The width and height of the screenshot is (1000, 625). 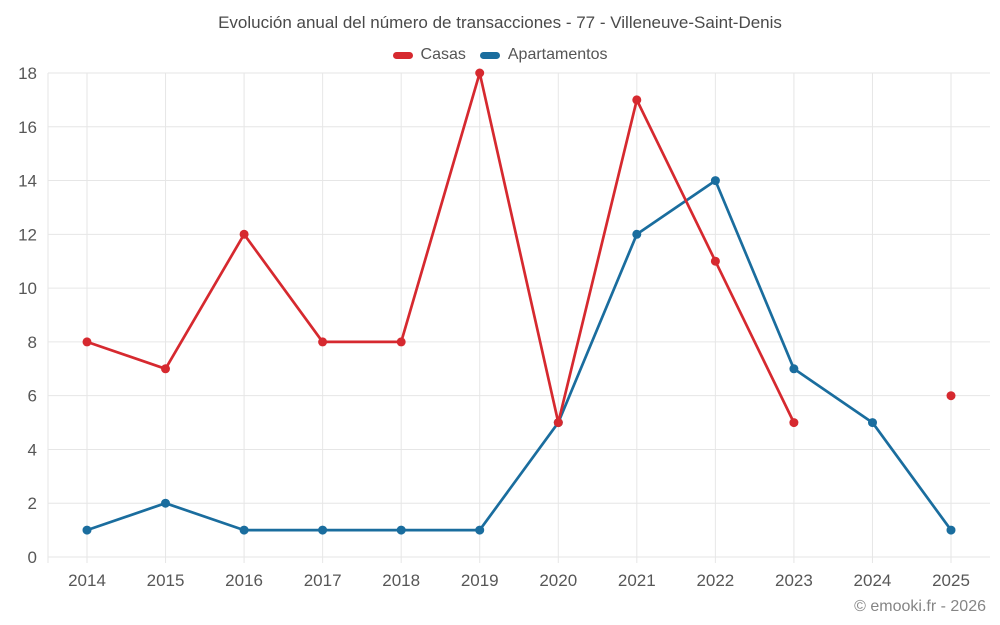 I want to click on svg-text: 4, so click(x=32, y=449).